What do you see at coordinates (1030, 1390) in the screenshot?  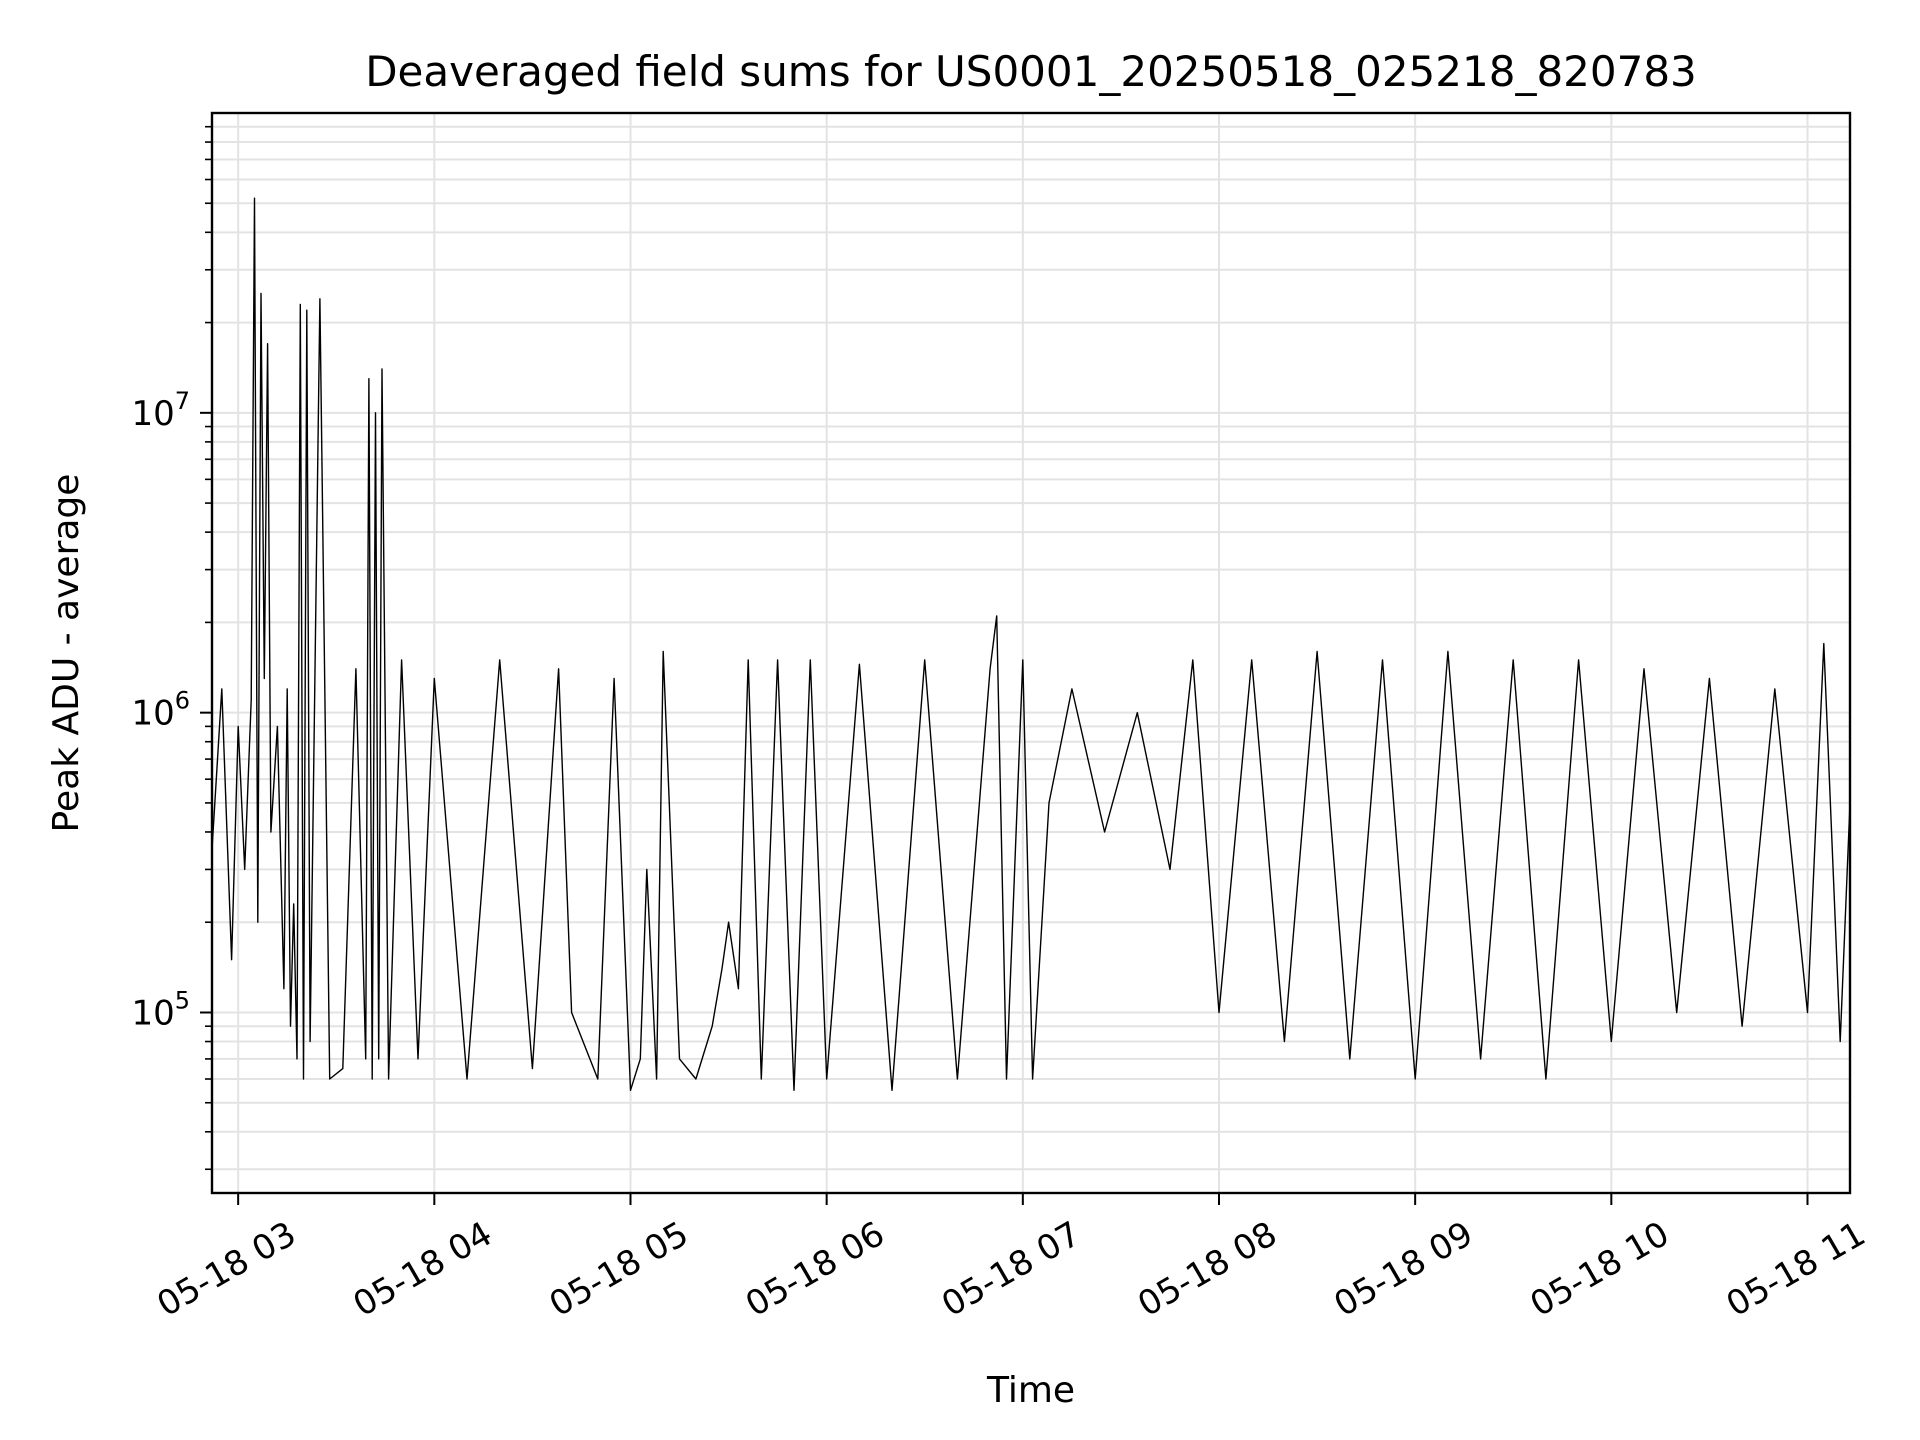 I see `x-axis-label: Time` at bounding box center [1030, 1390].